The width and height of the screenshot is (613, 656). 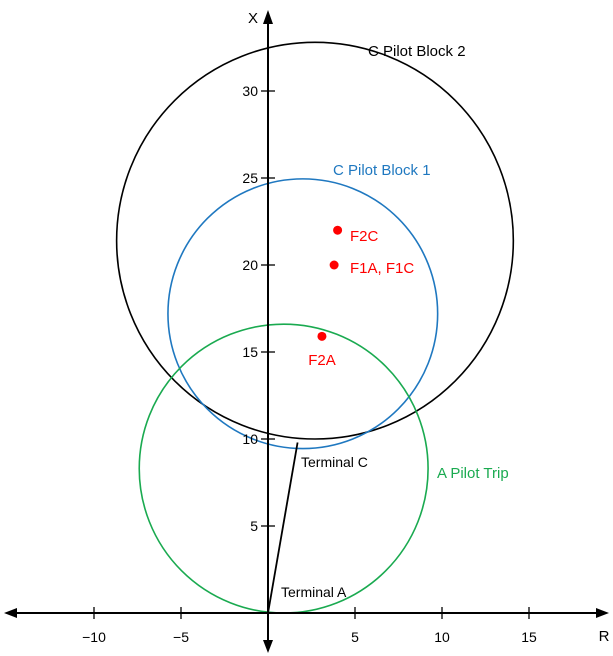 I want to click on terminal-line, so click(x=283, y=528).